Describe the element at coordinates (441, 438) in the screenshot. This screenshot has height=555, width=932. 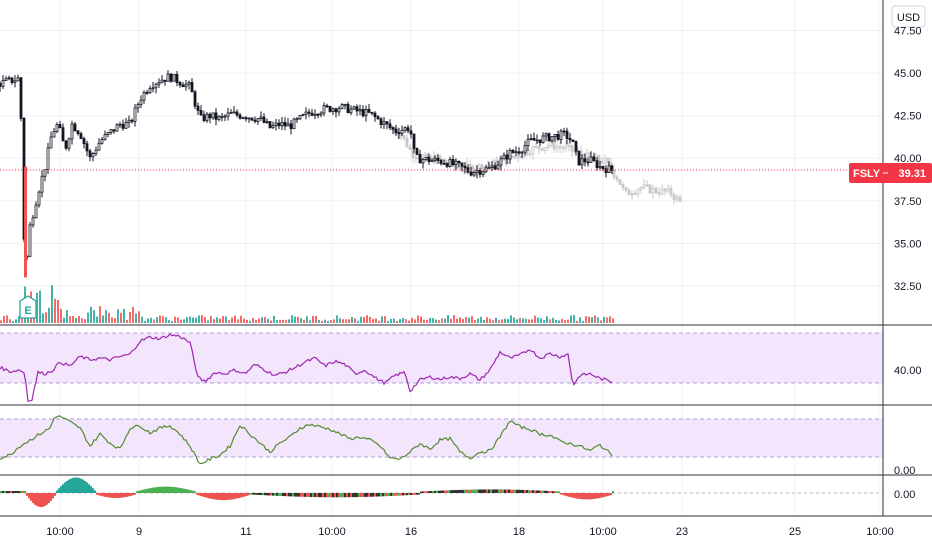
I see `osc-band` at that location.